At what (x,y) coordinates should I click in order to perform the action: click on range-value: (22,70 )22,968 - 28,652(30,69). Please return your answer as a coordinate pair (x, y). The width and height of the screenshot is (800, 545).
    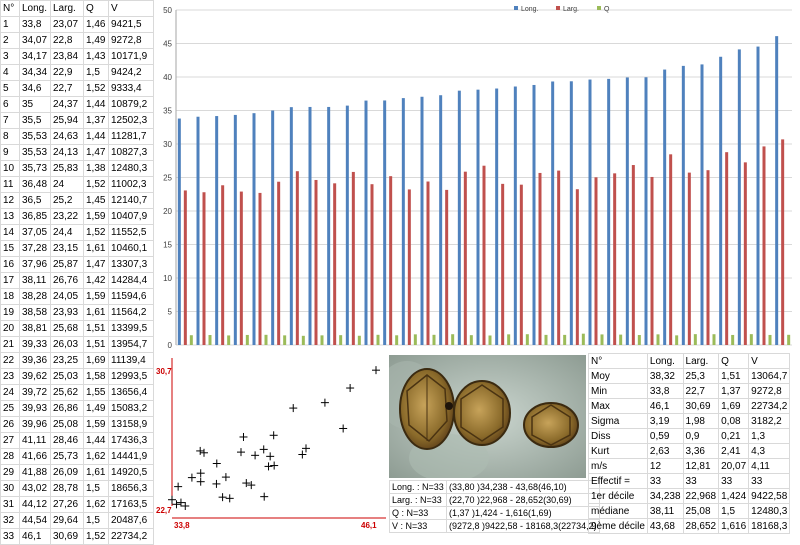
    Looking at the image, I should click on (523, 500).